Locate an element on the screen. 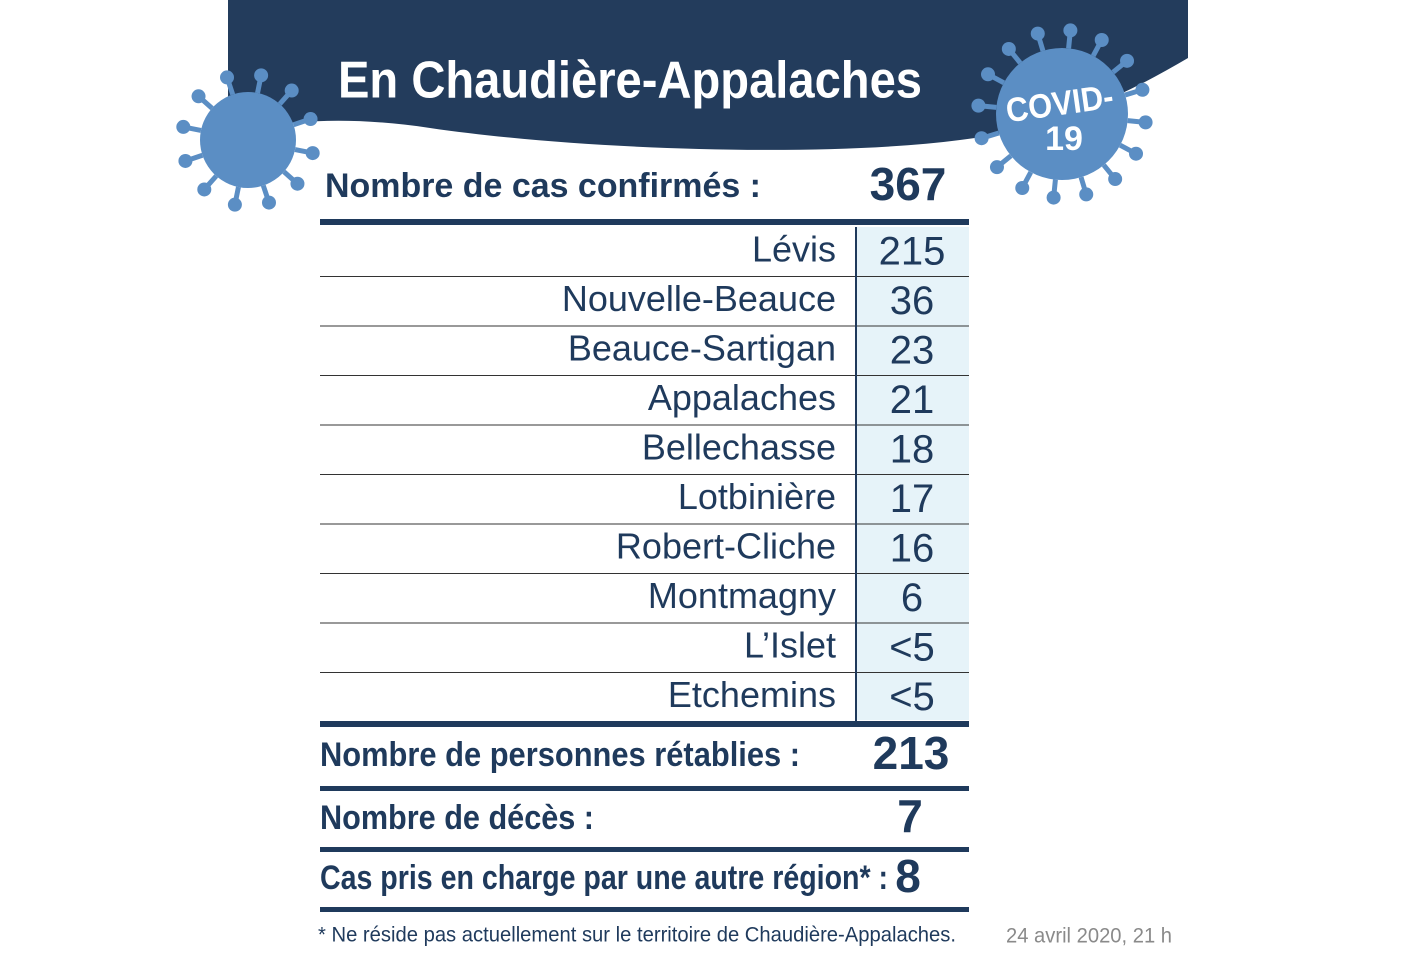 The height and width of the screenshot is (965, 1416). value-column-bg is located at coordinates (913, 473).